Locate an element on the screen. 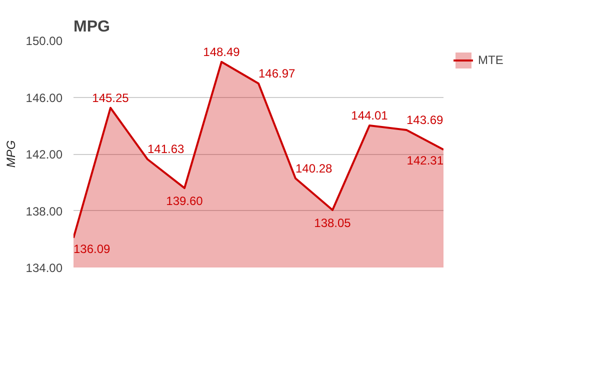 The image size is (600, 371). y-tick-label: 134.00 is located at coordinates (44, 268).